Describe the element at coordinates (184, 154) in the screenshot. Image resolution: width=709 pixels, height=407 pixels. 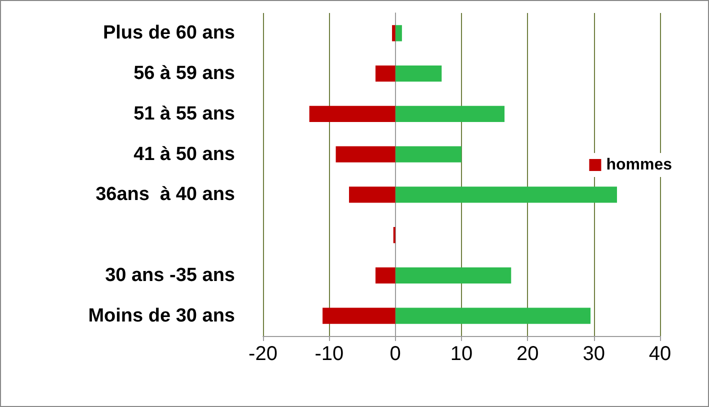
I see `y-tick-label: 41 à 50 ans` at that location.